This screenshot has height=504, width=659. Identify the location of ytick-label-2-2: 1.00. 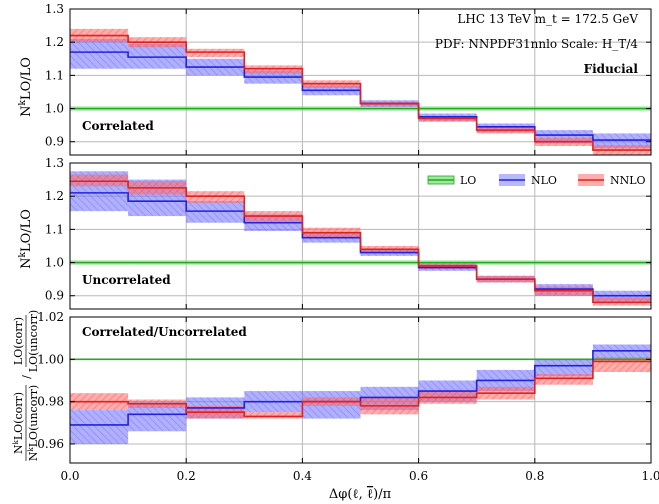
(50, 359).